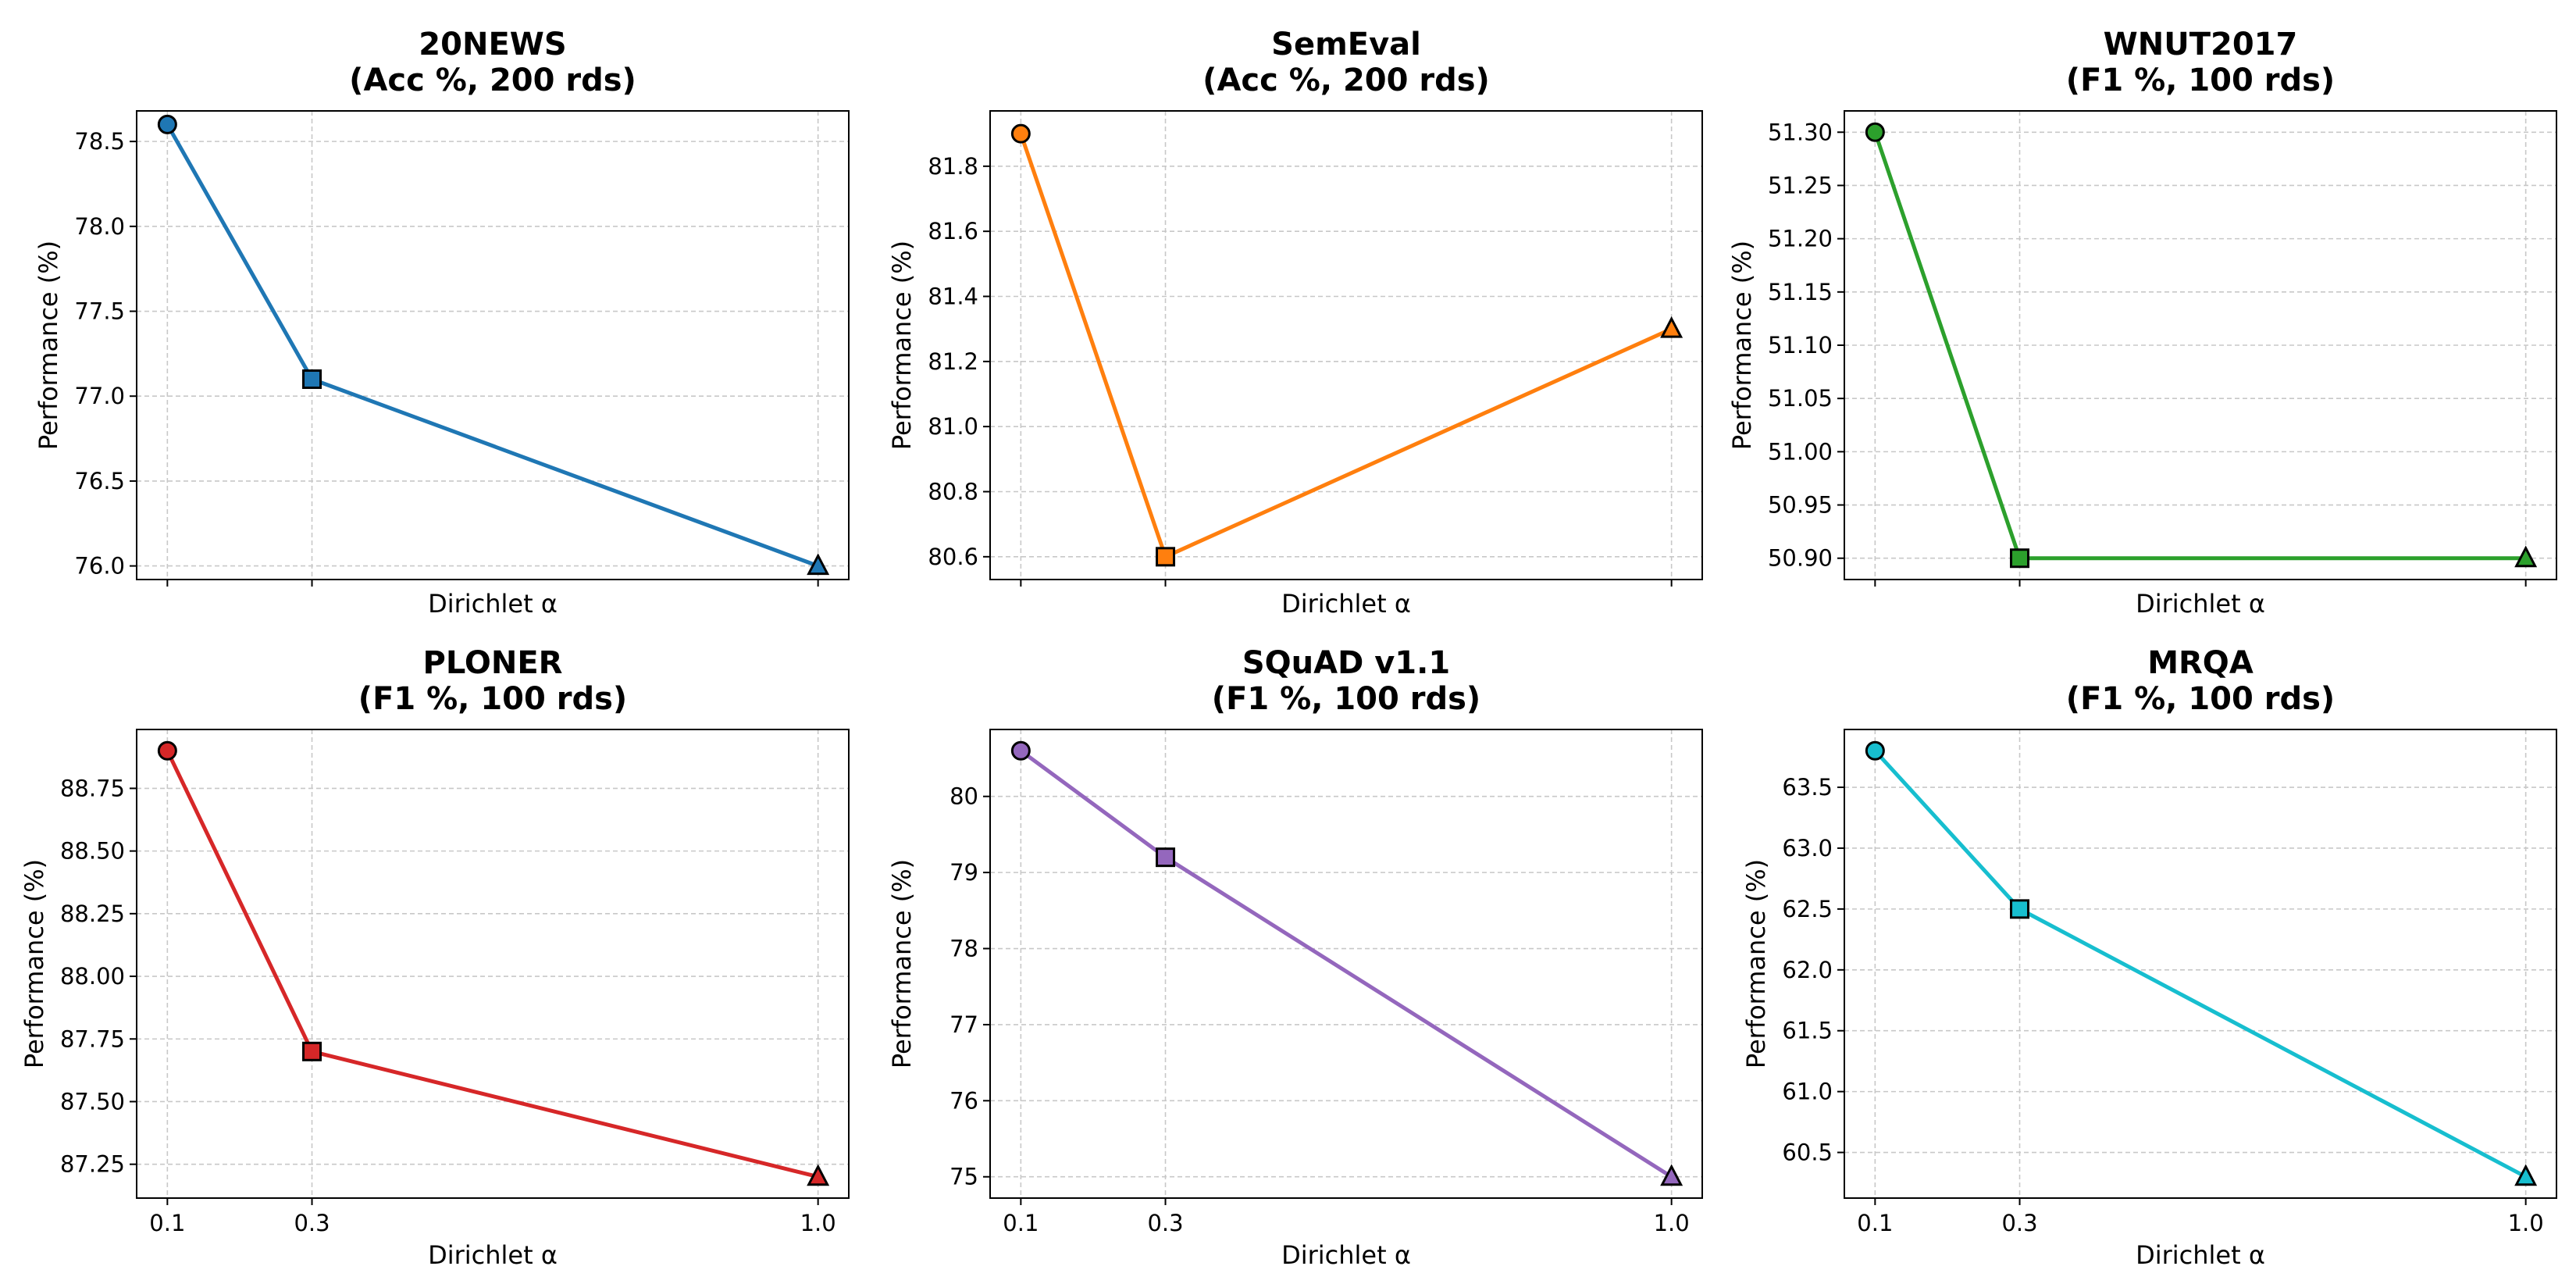 The height and width of the screenshot is (1284, 2576). Describe the element at coordinates (2200, 663) in the screenshot. I see `subplot-title: MRQA` at that location.